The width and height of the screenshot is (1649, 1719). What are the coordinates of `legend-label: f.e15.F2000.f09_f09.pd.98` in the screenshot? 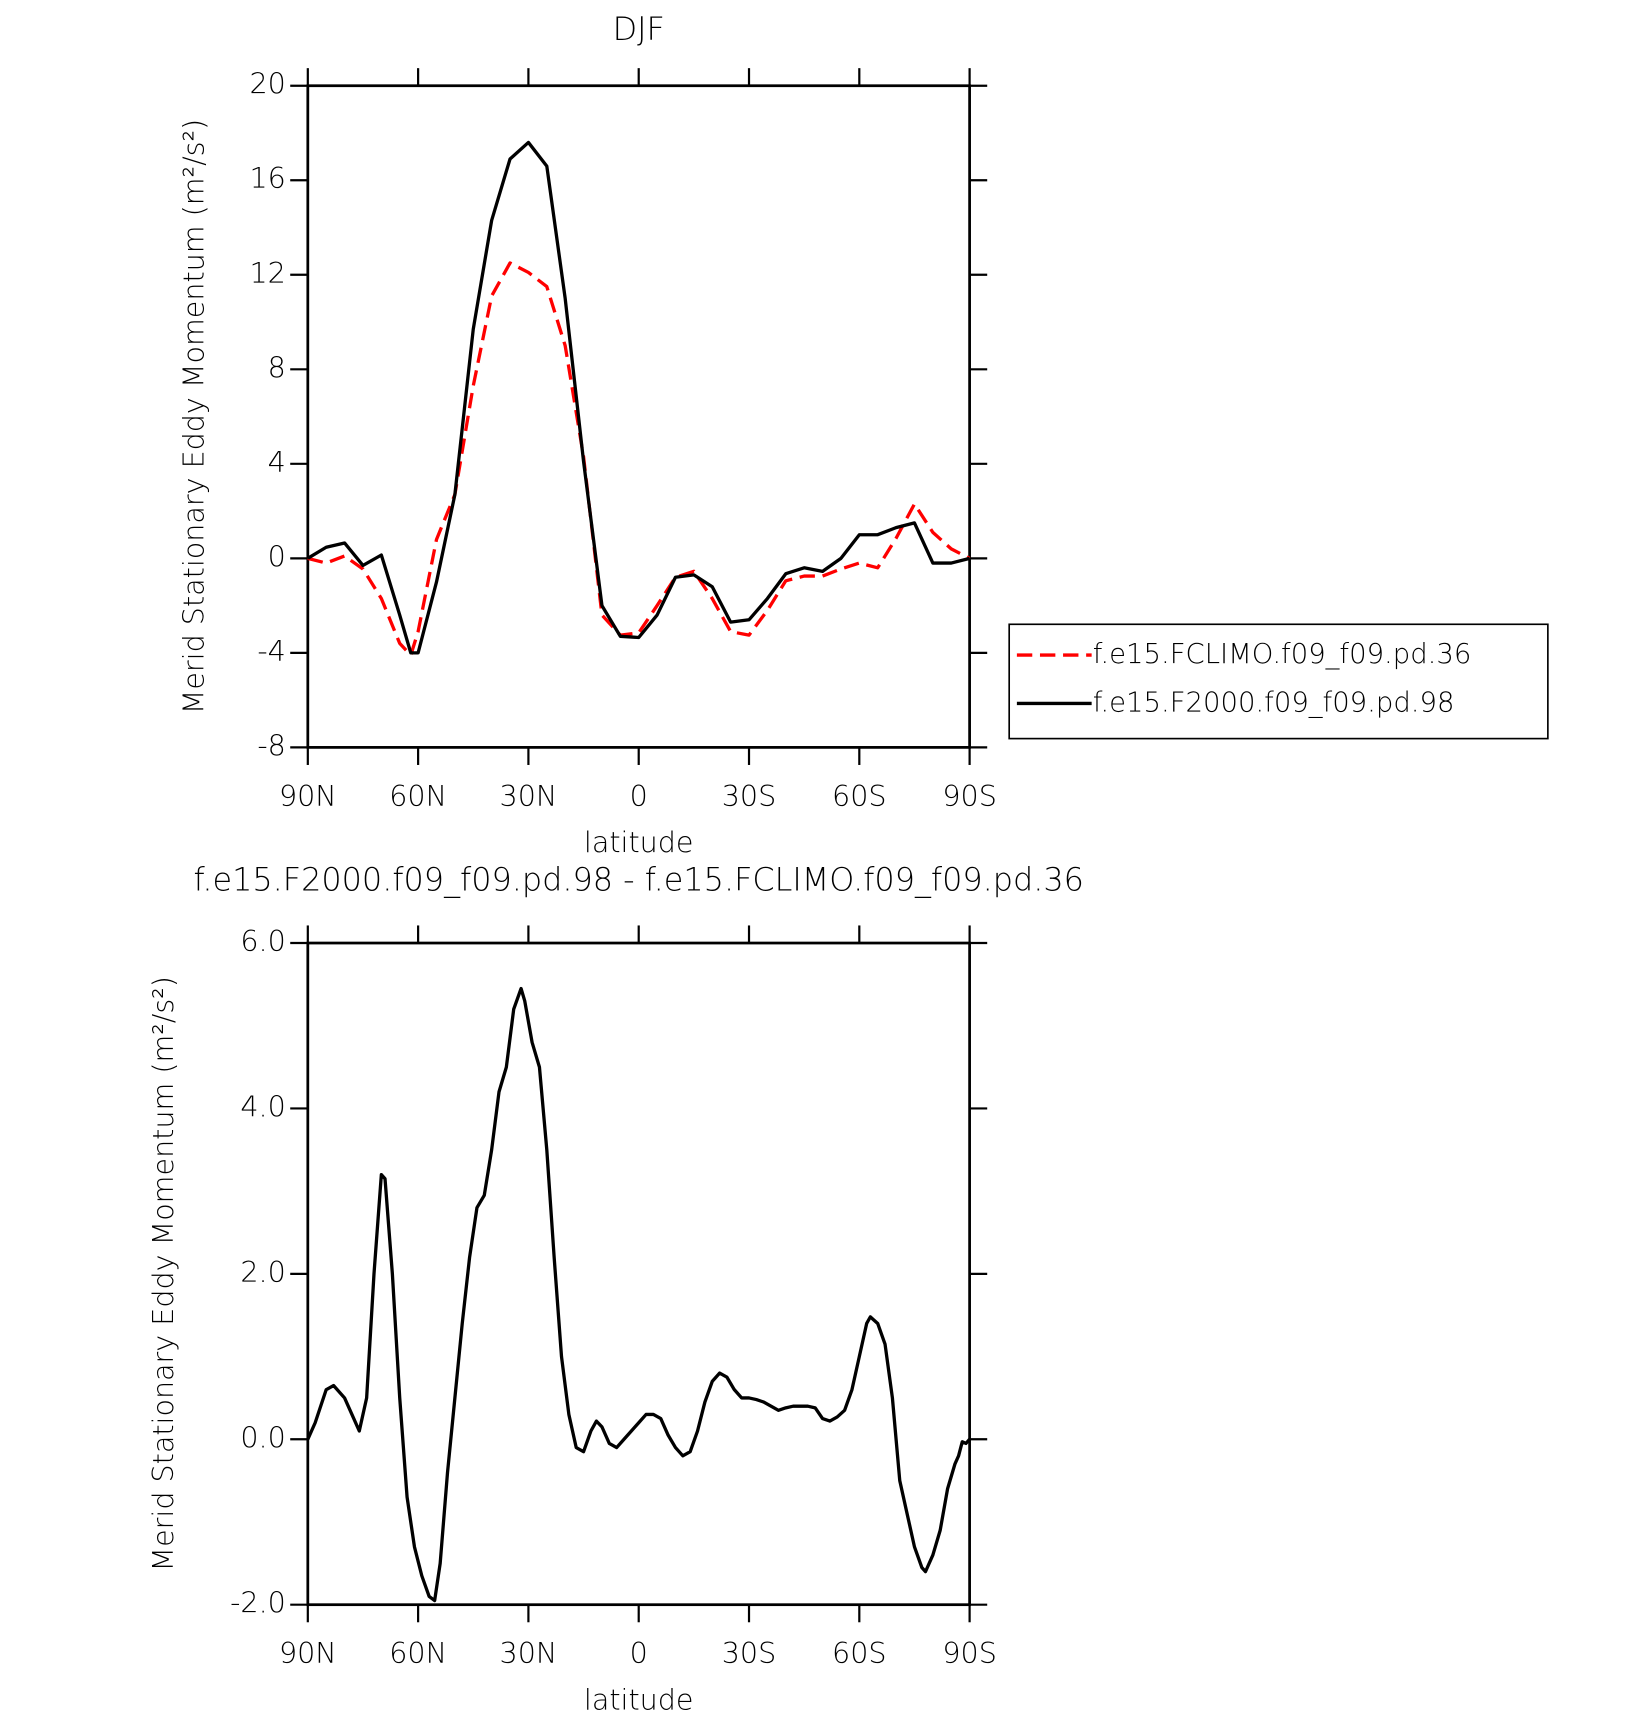 It's located at (1274, 702).